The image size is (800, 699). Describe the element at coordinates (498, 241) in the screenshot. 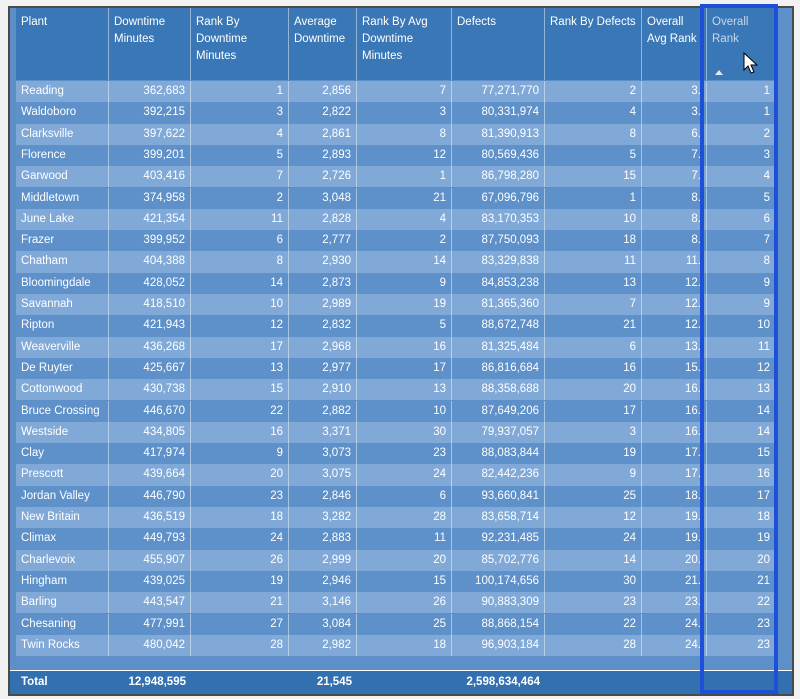

I see `table-cell: 87,750,093` at that location.